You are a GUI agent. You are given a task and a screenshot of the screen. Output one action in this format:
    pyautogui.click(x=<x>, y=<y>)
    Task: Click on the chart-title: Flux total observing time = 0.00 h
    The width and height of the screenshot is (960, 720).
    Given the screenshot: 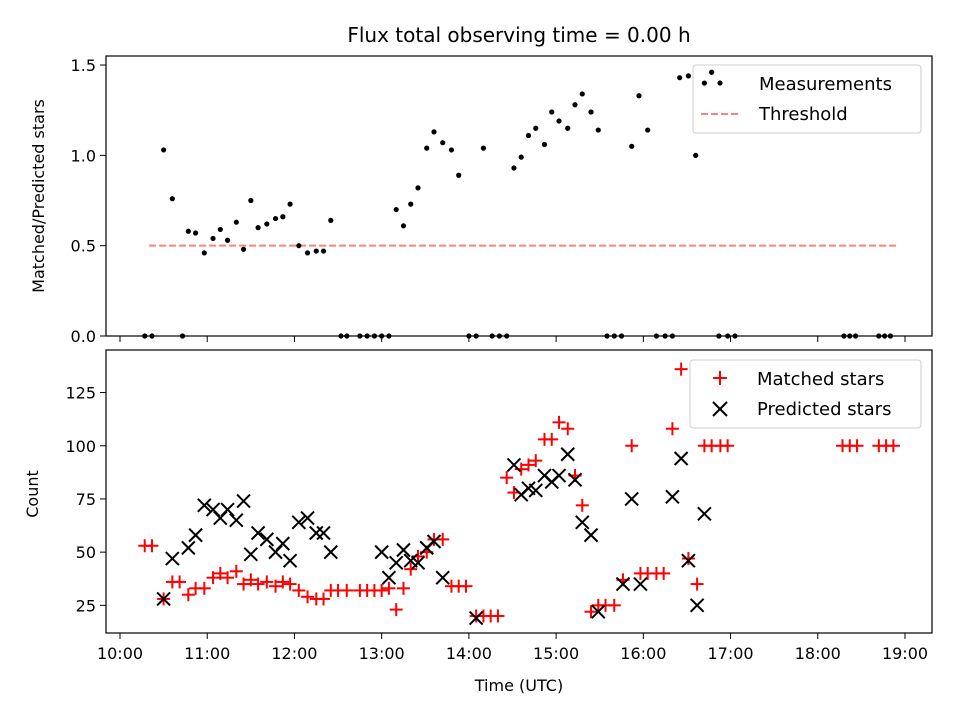 What is the action you would take?
    pyautogui.click(x=518, y=35)
    